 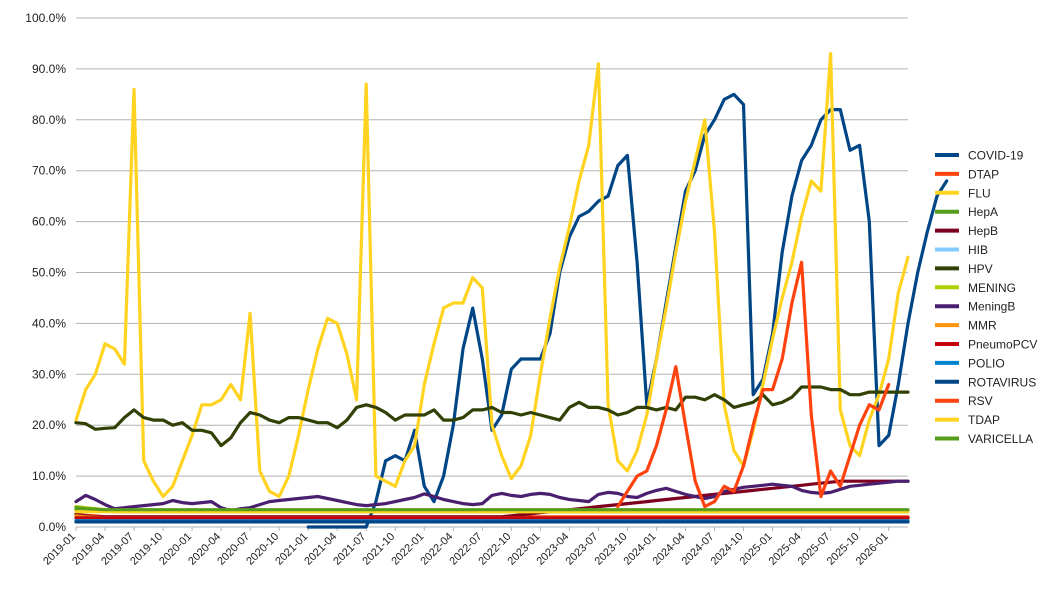 What do you see at coordinates (982, 326) in the screenshot?
I see `legend-label: MMR` at bounding box center [982, 326].